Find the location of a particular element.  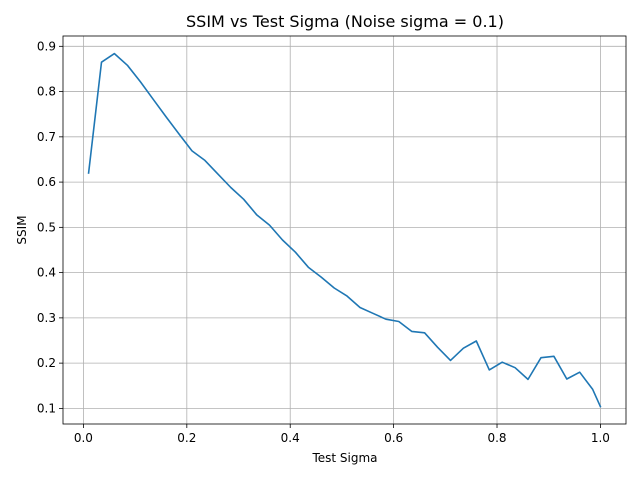

y-axis-label: SSIM is located at coordinates (22, 229).